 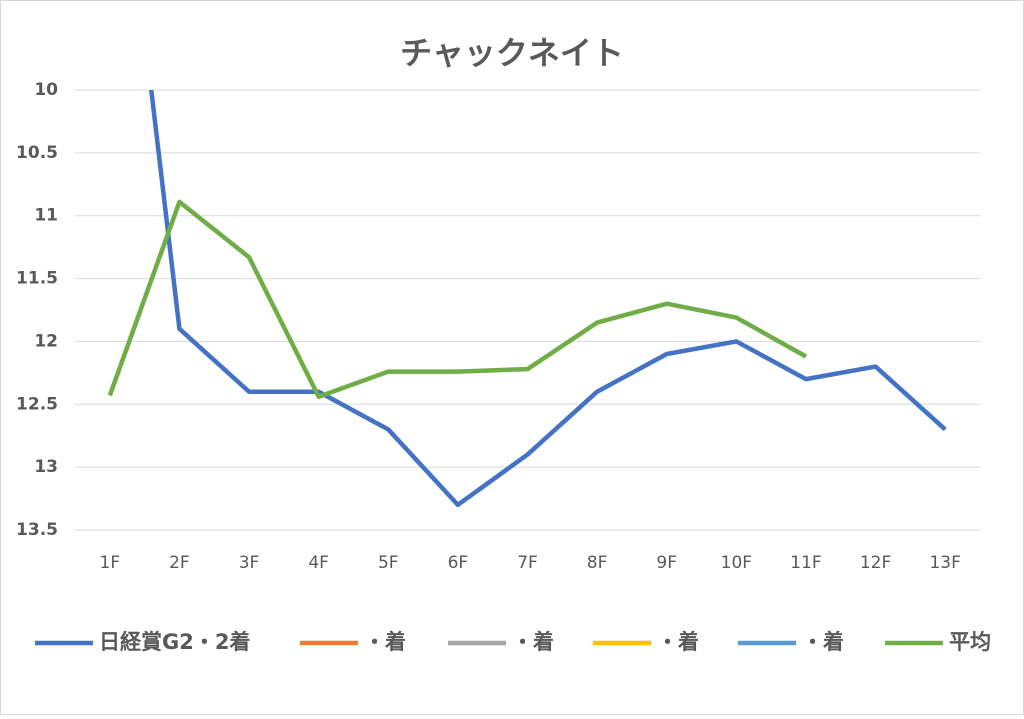 I want to click on y-tick-label: 11.5, so click(x=37, y=279).